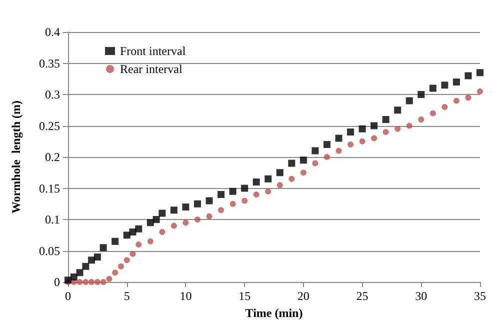 The image size is (501, 336). What do you see at coordinates (52, 95) in the screenshot?
I see `y-tick-label: 0.3` at bounding box center [52, 95].